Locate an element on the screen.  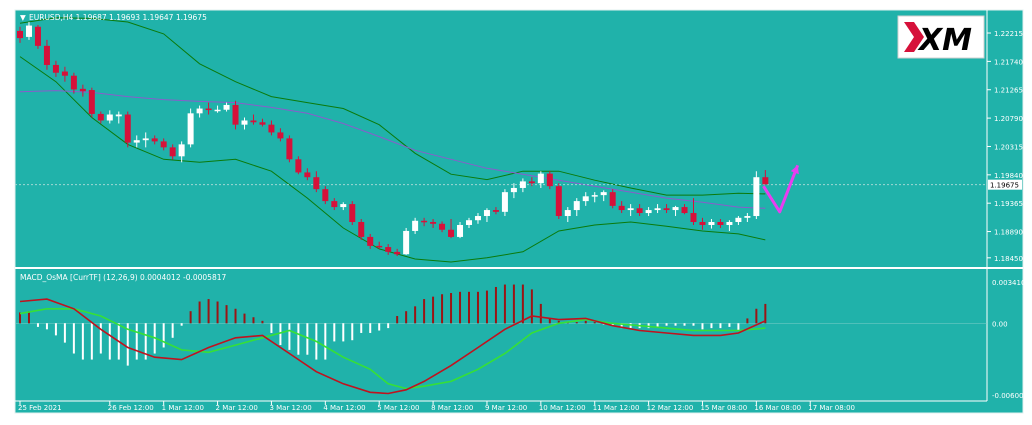
price-tick-label: 1.21265 is located at coordinates (1008, 91).